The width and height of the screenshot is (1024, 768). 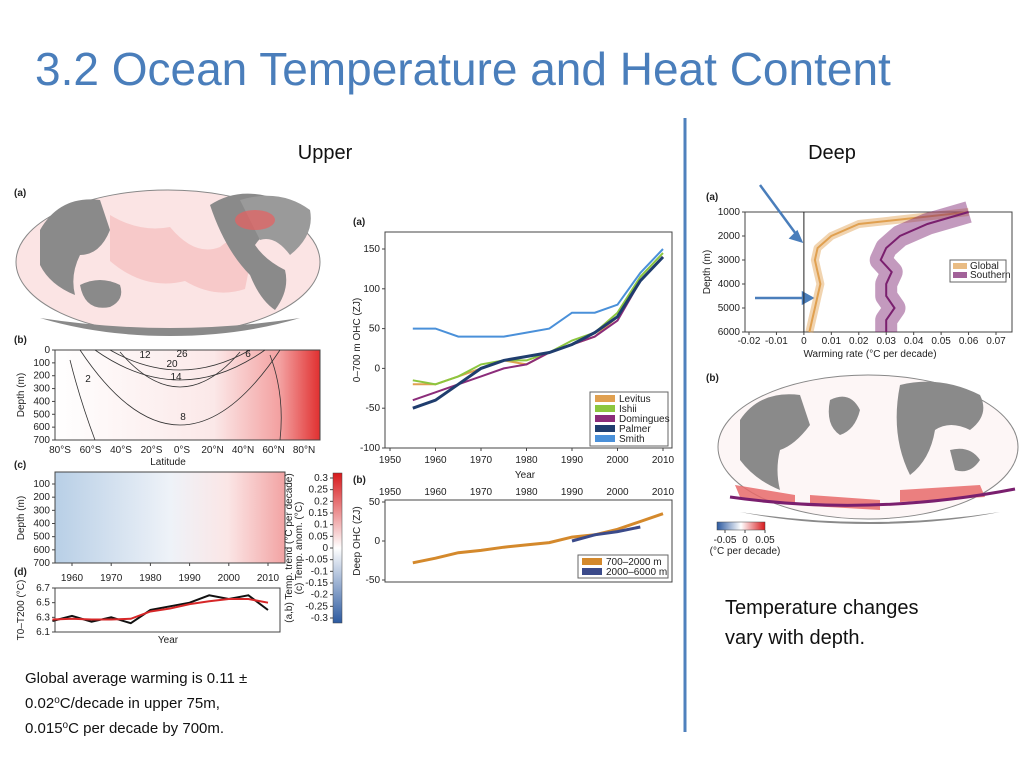 What do you see at coordinates (168, 640) in the screenshot?
I see `axis-label: Year` at bounding box center [168, 640].